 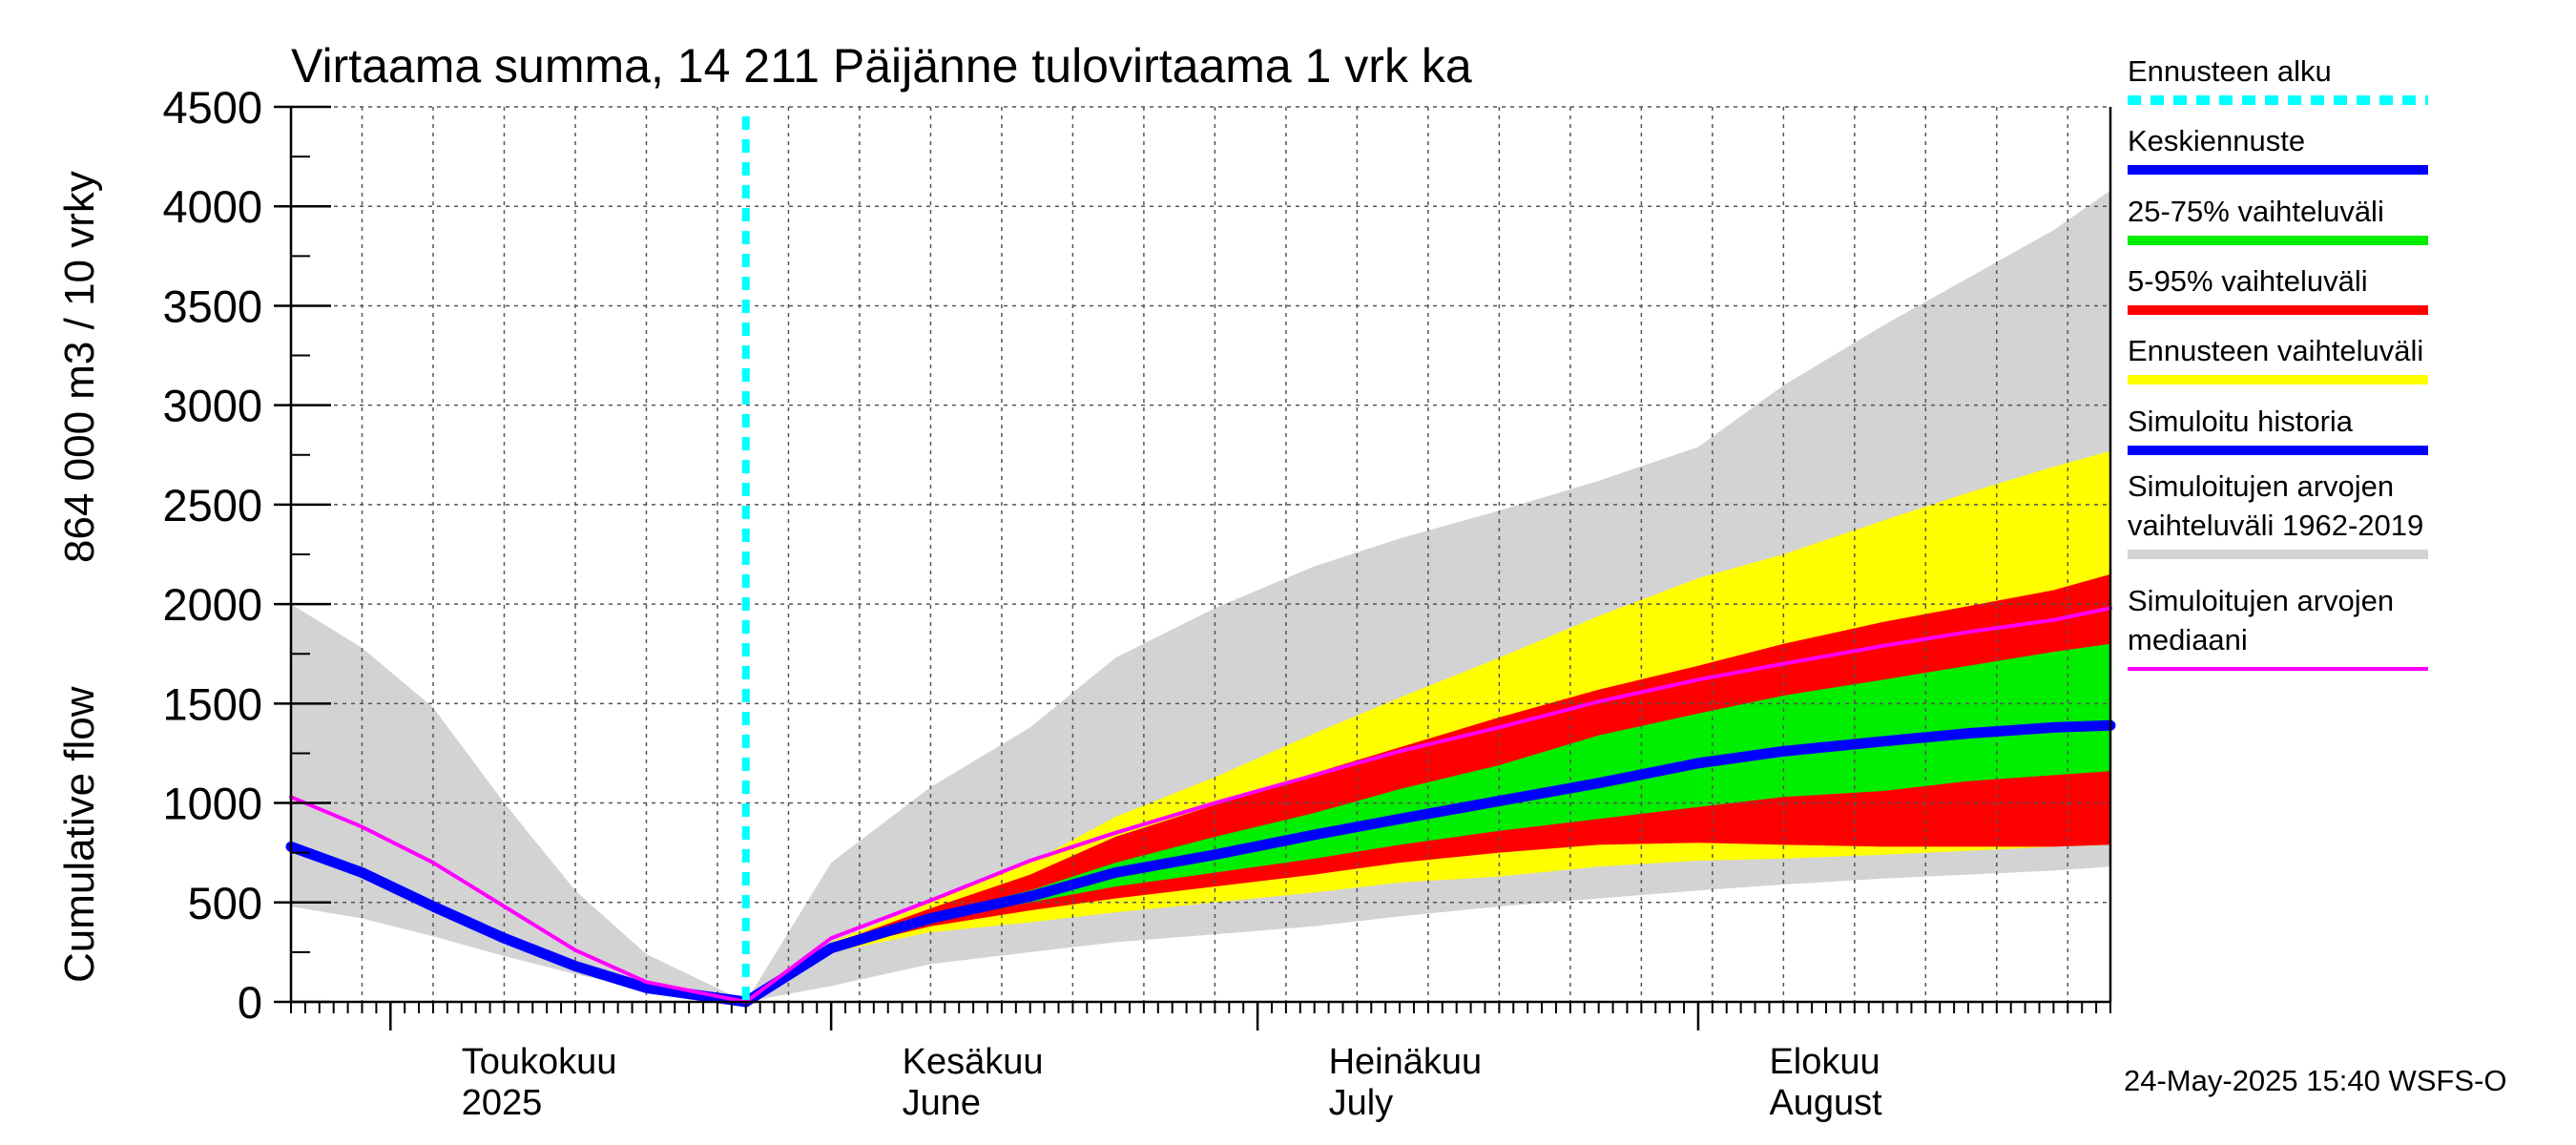 What do you see at coordinates (79, 834) in the screenshot?
I see `y-axis-label-bottom: Cumulative flow` at bounding box center [79, 834].